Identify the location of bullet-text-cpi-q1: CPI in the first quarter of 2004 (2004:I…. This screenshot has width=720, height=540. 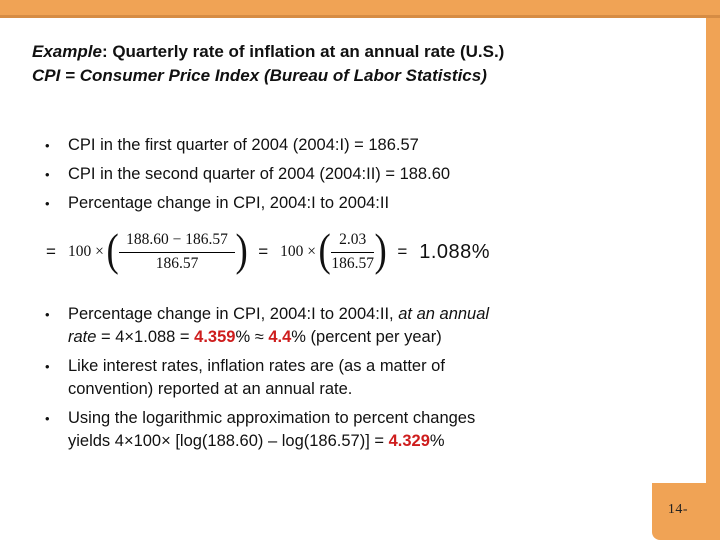
(243, 145).